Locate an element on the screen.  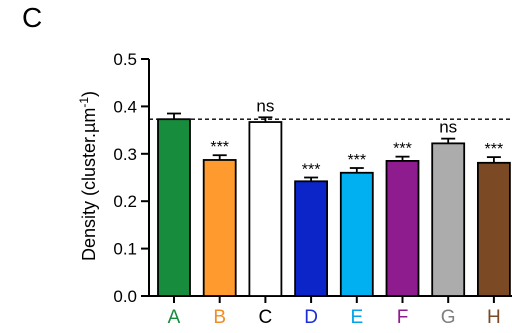
y-tick-label: 0.3 is located at coordinates (125, 154).